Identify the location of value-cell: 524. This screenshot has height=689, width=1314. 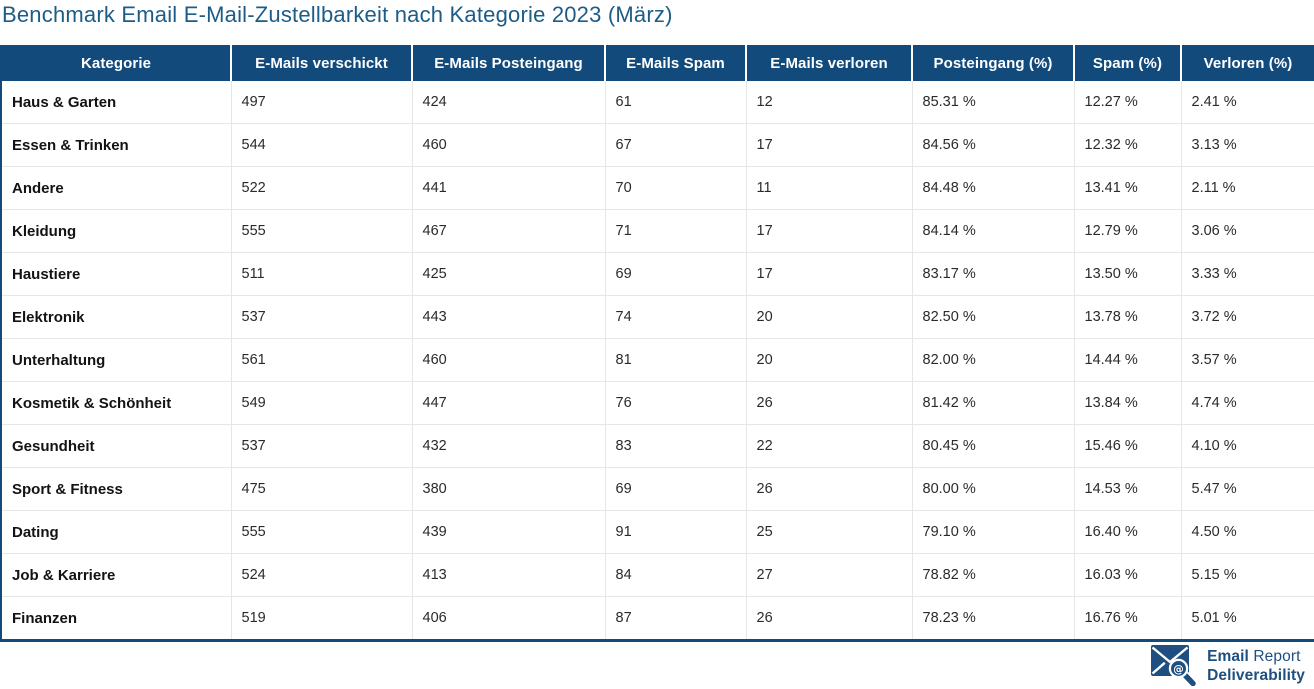
(322, 575).